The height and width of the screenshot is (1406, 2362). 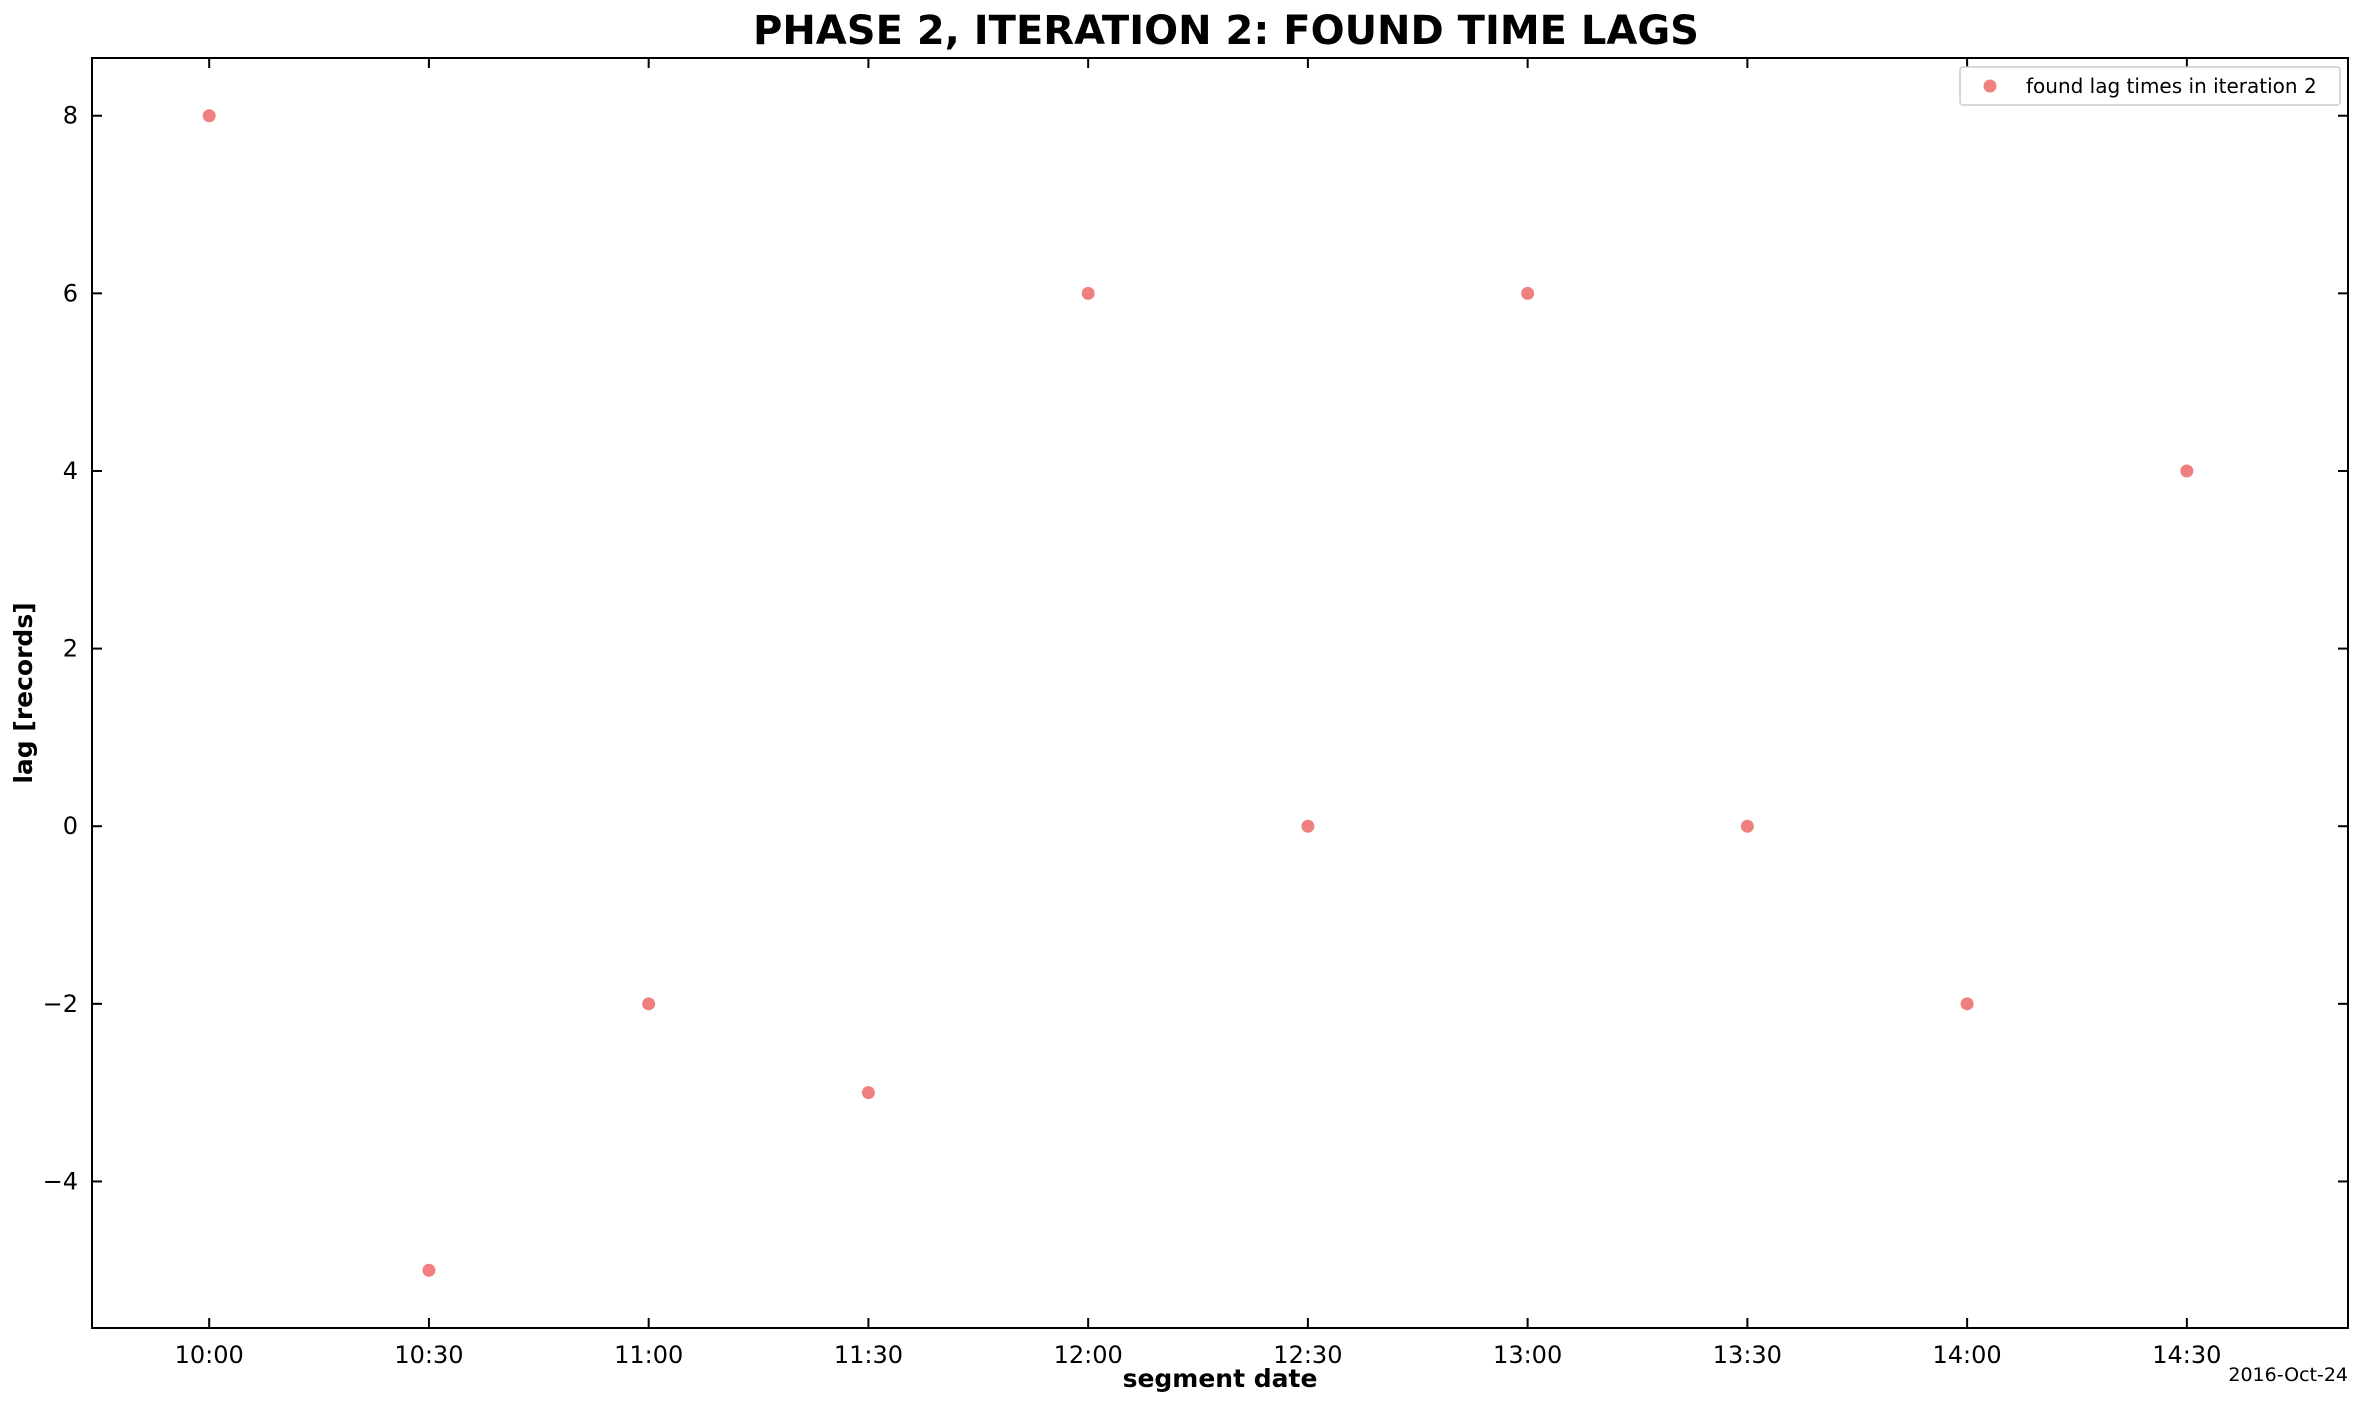 What do you see at coordinates (868, 1355) in the screenshot?
I see `x-tick-label: 11:30` at bounding box center [868, 1355].